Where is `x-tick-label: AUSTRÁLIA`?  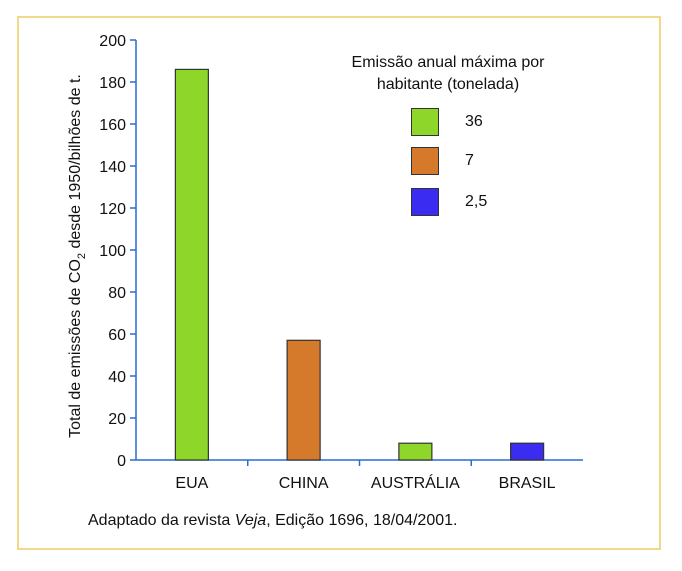
x-tick-label: AUSTRÁLIA is located at coordinates (415, 482).